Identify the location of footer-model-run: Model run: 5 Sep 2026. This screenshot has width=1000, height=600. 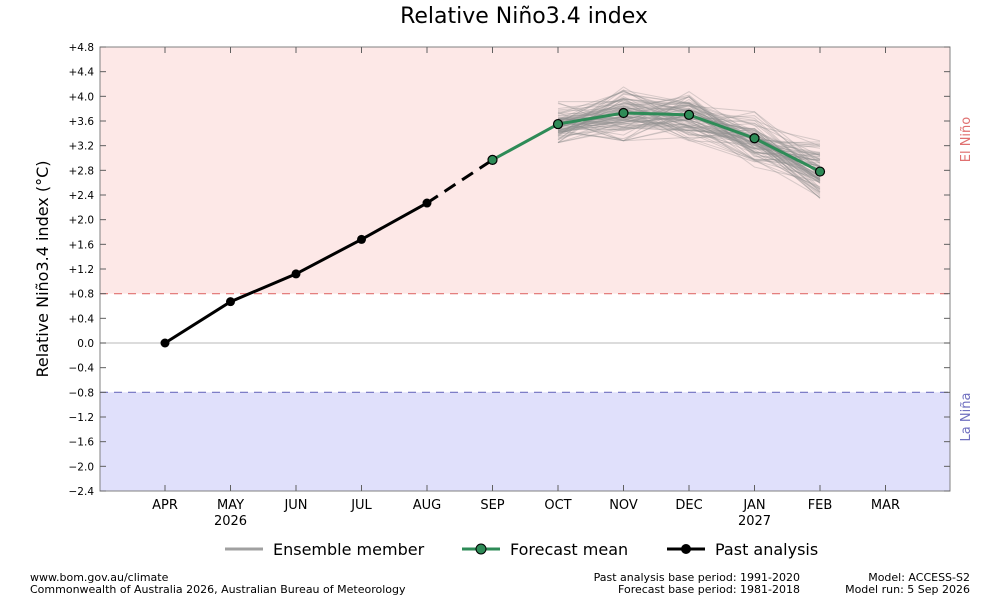
(907, 589).